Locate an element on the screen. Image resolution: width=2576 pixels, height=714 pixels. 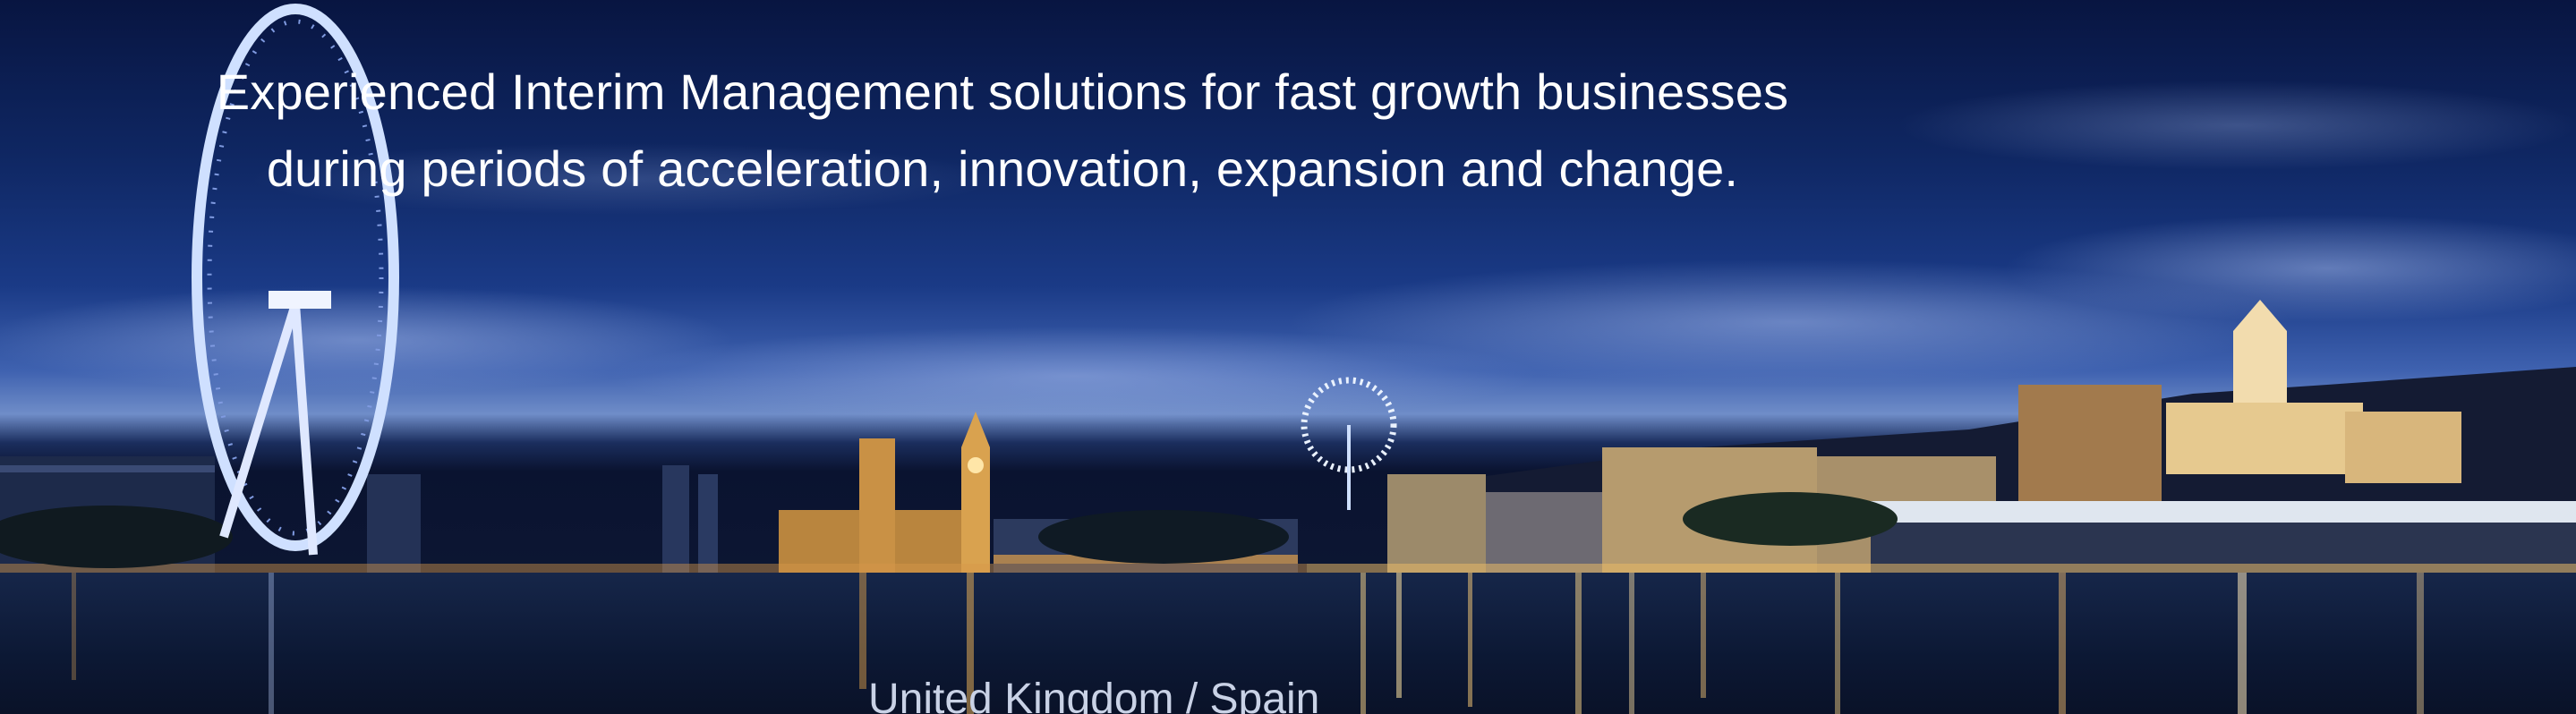
clock-tower-icon is located at coordinates (975, 501).